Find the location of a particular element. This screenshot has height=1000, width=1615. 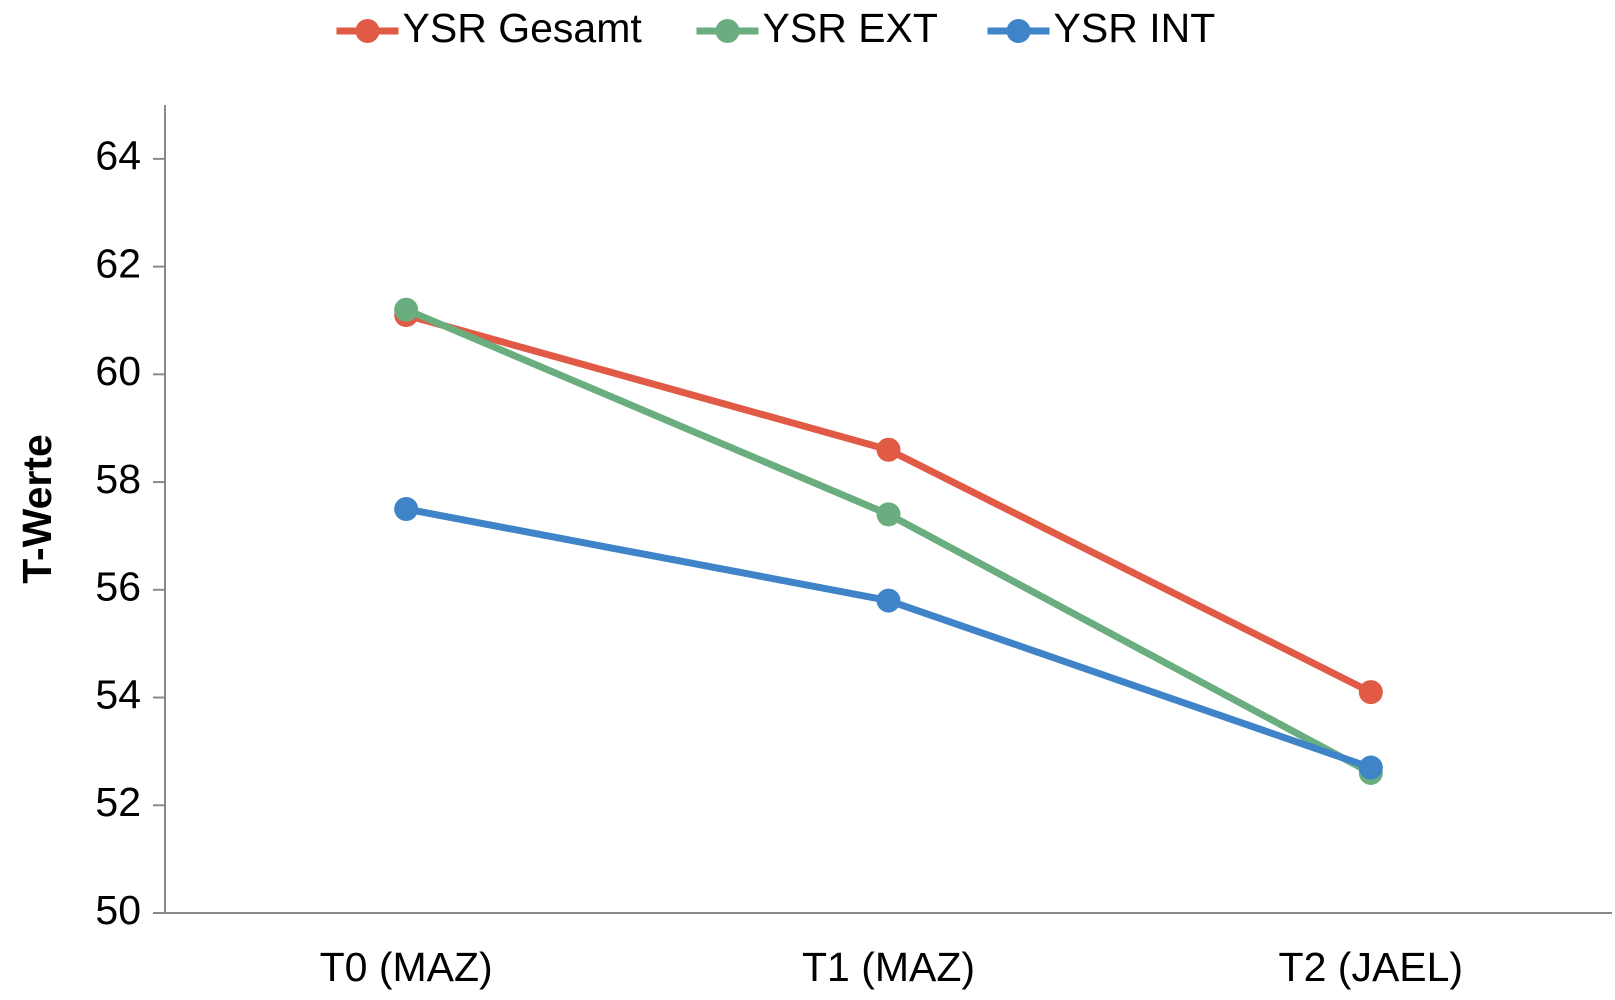

y-tick-label: 64 is located at coordinates (118, 156).